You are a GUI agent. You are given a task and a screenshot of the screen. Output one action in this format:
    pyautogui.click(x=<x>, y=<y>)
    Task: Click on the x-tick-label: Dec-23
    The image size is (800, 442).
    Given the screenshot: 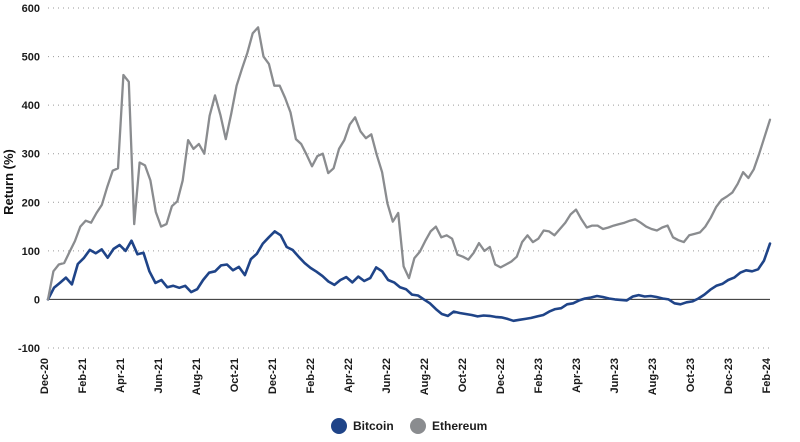 What is the action you would take?
    pyautogui.click(x=729, y=376)
    